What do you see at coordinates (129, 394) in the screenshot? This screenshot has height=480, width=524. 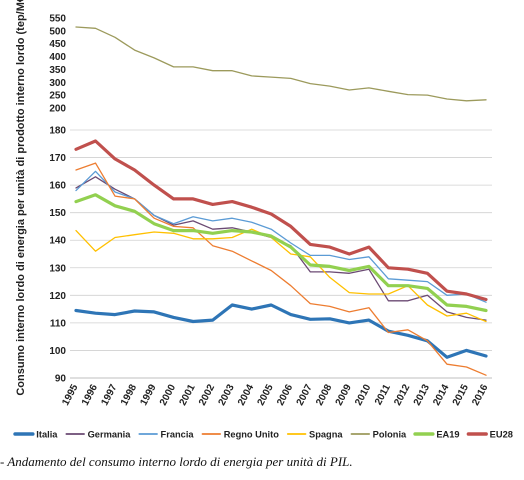 I see `x-tick-label: 1998` at bounding box center [129, 394].